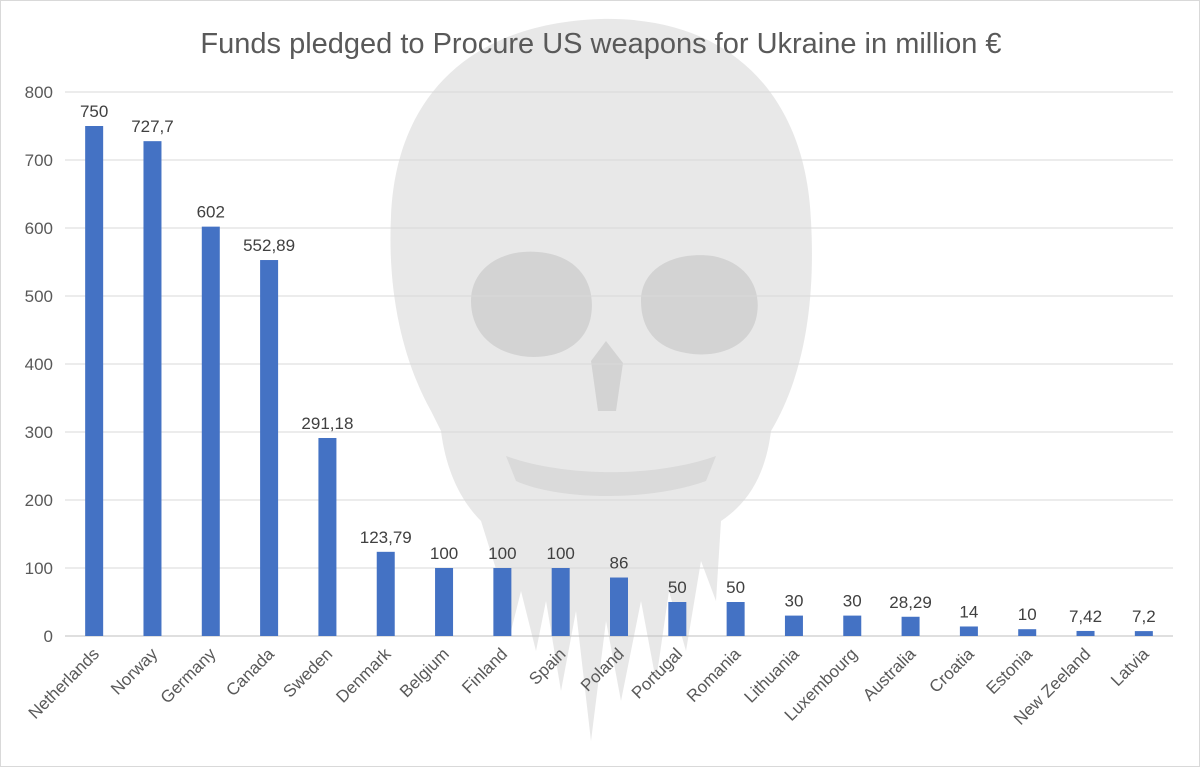 The width and height of the screenshot is (1200, 767). Describe the element at coordinates (952, 670) in the screenshot. I see `x-tick-label: Croatia` at that location.